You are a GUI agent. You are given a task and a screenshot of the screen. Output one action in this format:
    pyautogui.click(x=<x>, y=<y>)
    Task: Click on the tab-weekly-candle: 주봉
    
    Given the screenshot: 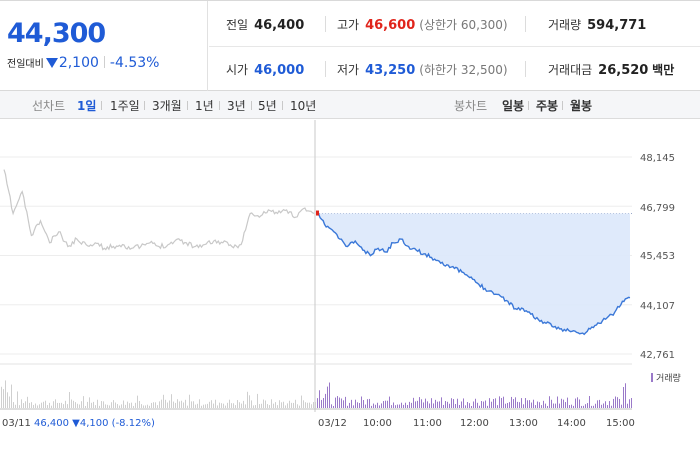 What is the action you would take?
    pyautogui.click(x=547, y=106)
    